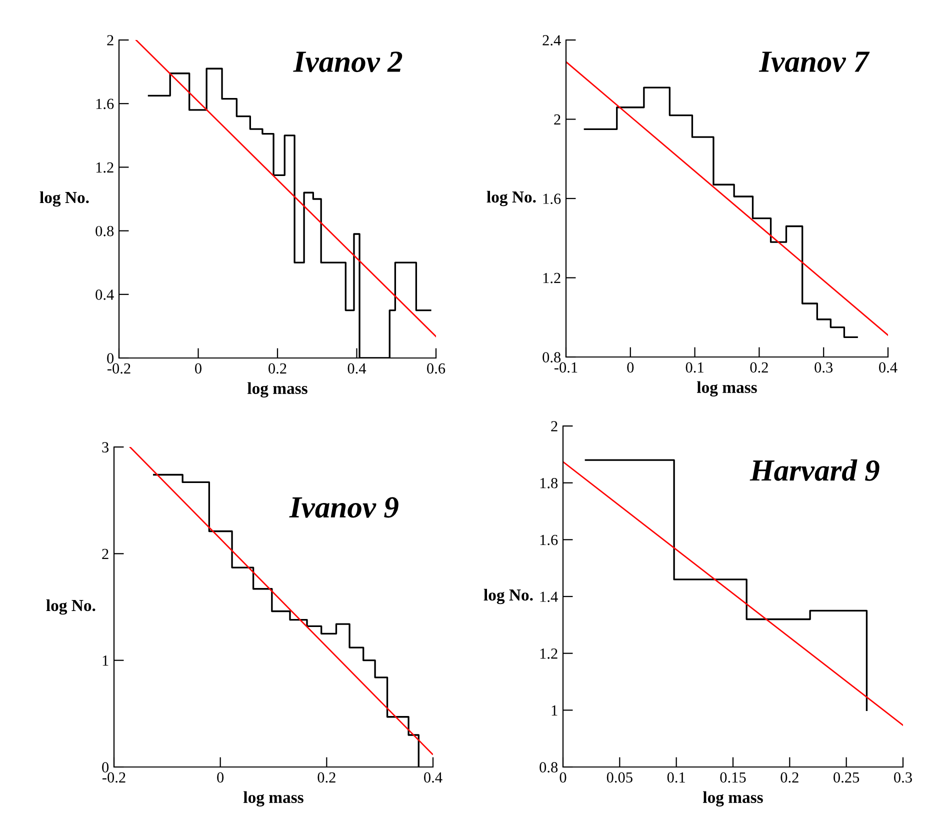  What do you see at coordinates (549, 597) in the screenshot?
I see `y-tick-label: 1.4` at bounding box center [549, 597].